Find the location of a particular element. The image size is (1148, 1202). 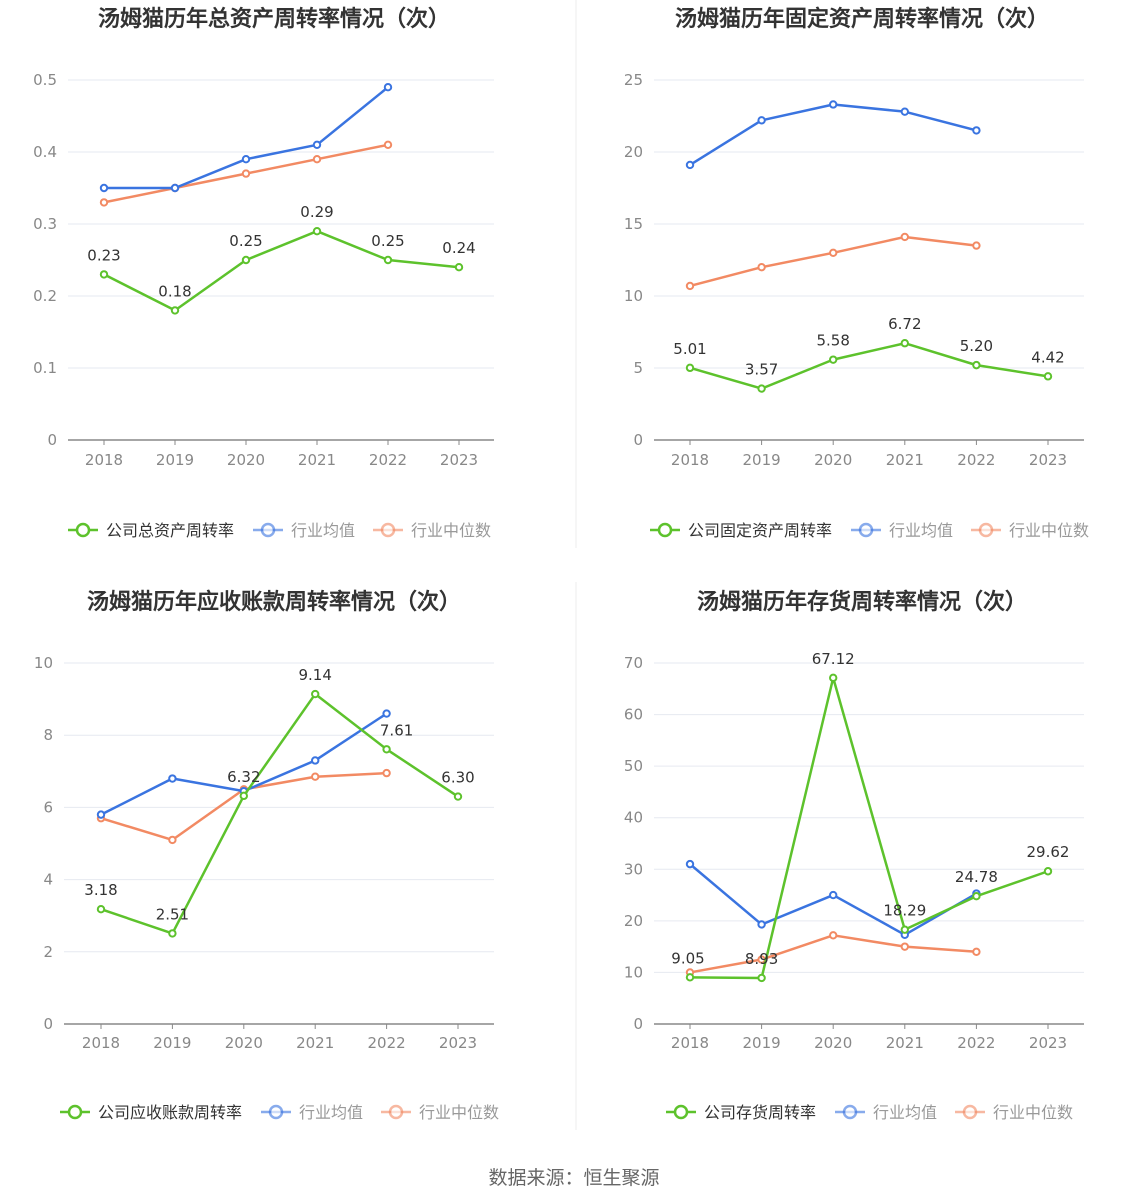

data-label: 5.01 is located at coordinates (689, 349).